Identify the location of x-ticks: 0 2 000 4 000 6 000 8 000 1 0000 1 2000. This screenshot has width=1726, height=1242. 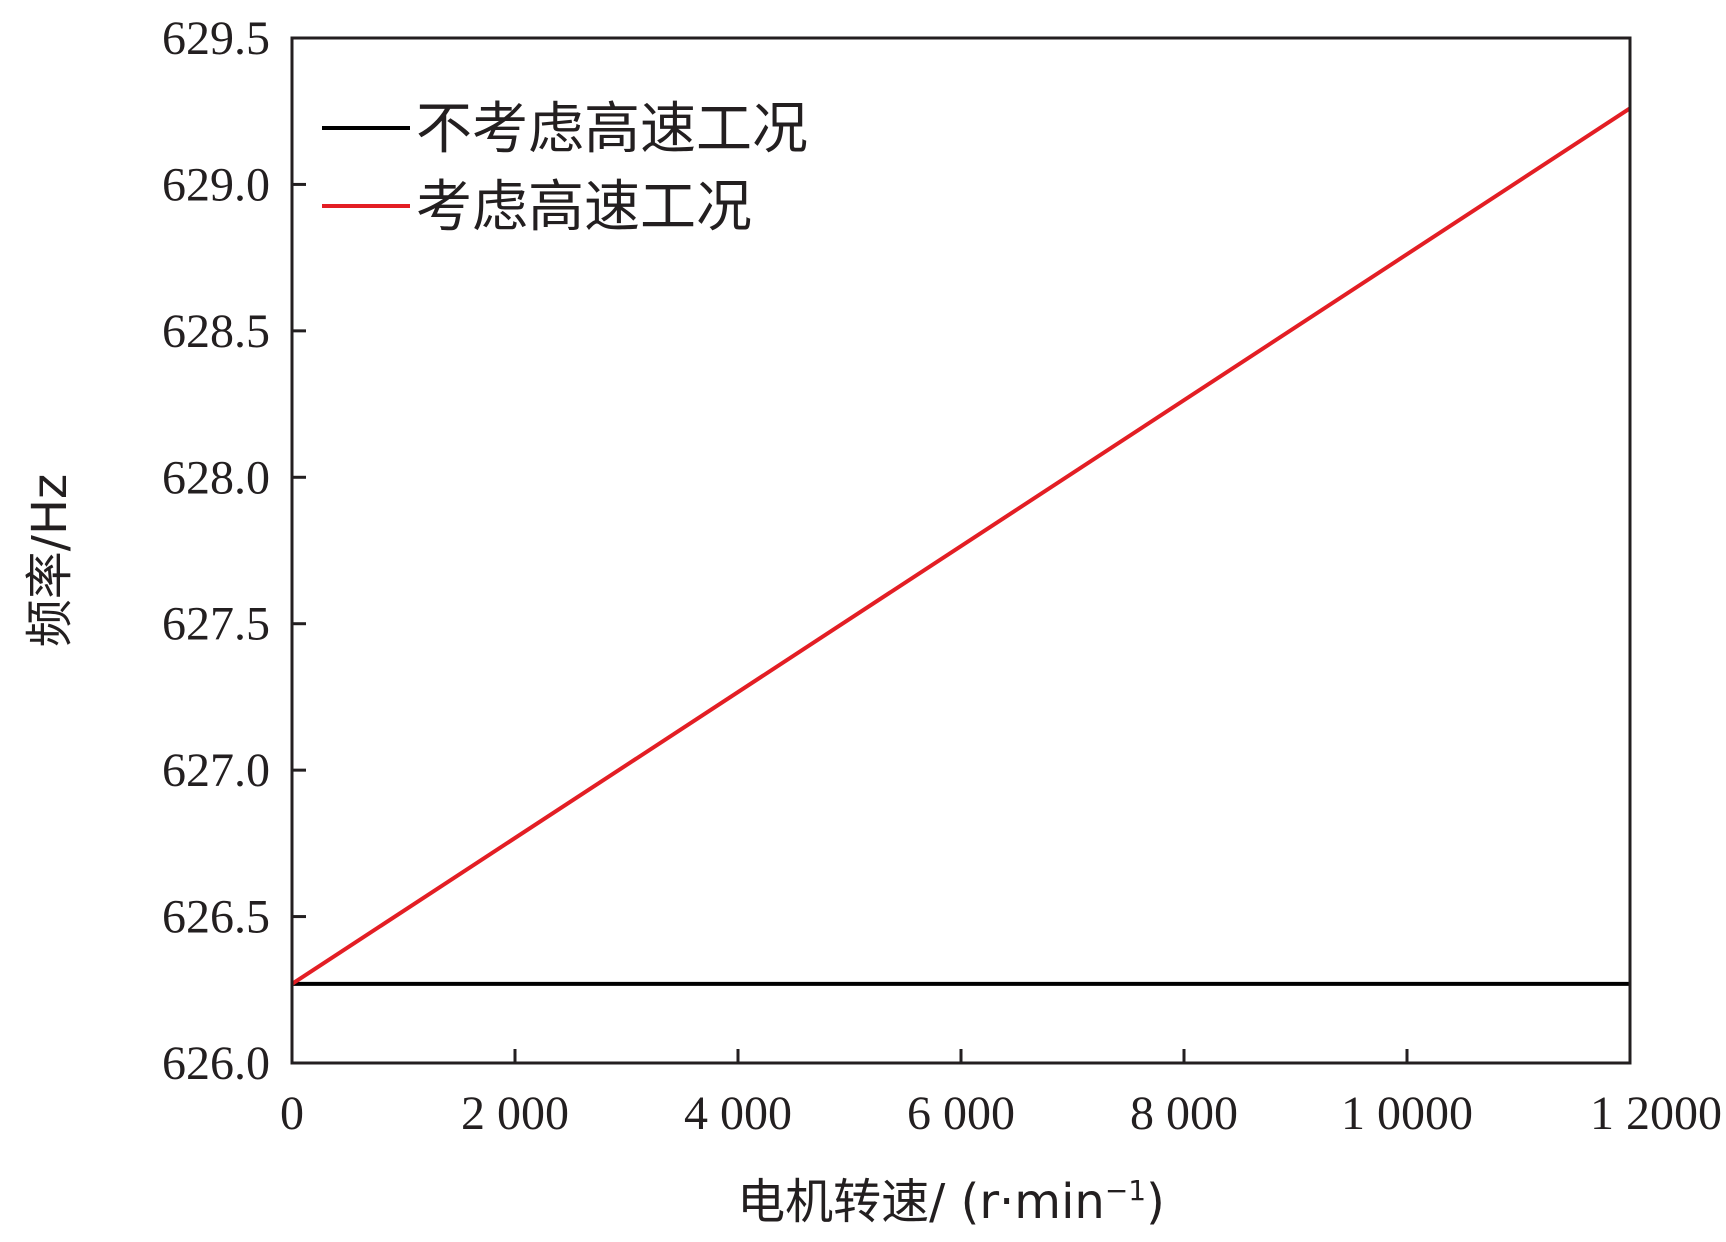
(1001, 1094).